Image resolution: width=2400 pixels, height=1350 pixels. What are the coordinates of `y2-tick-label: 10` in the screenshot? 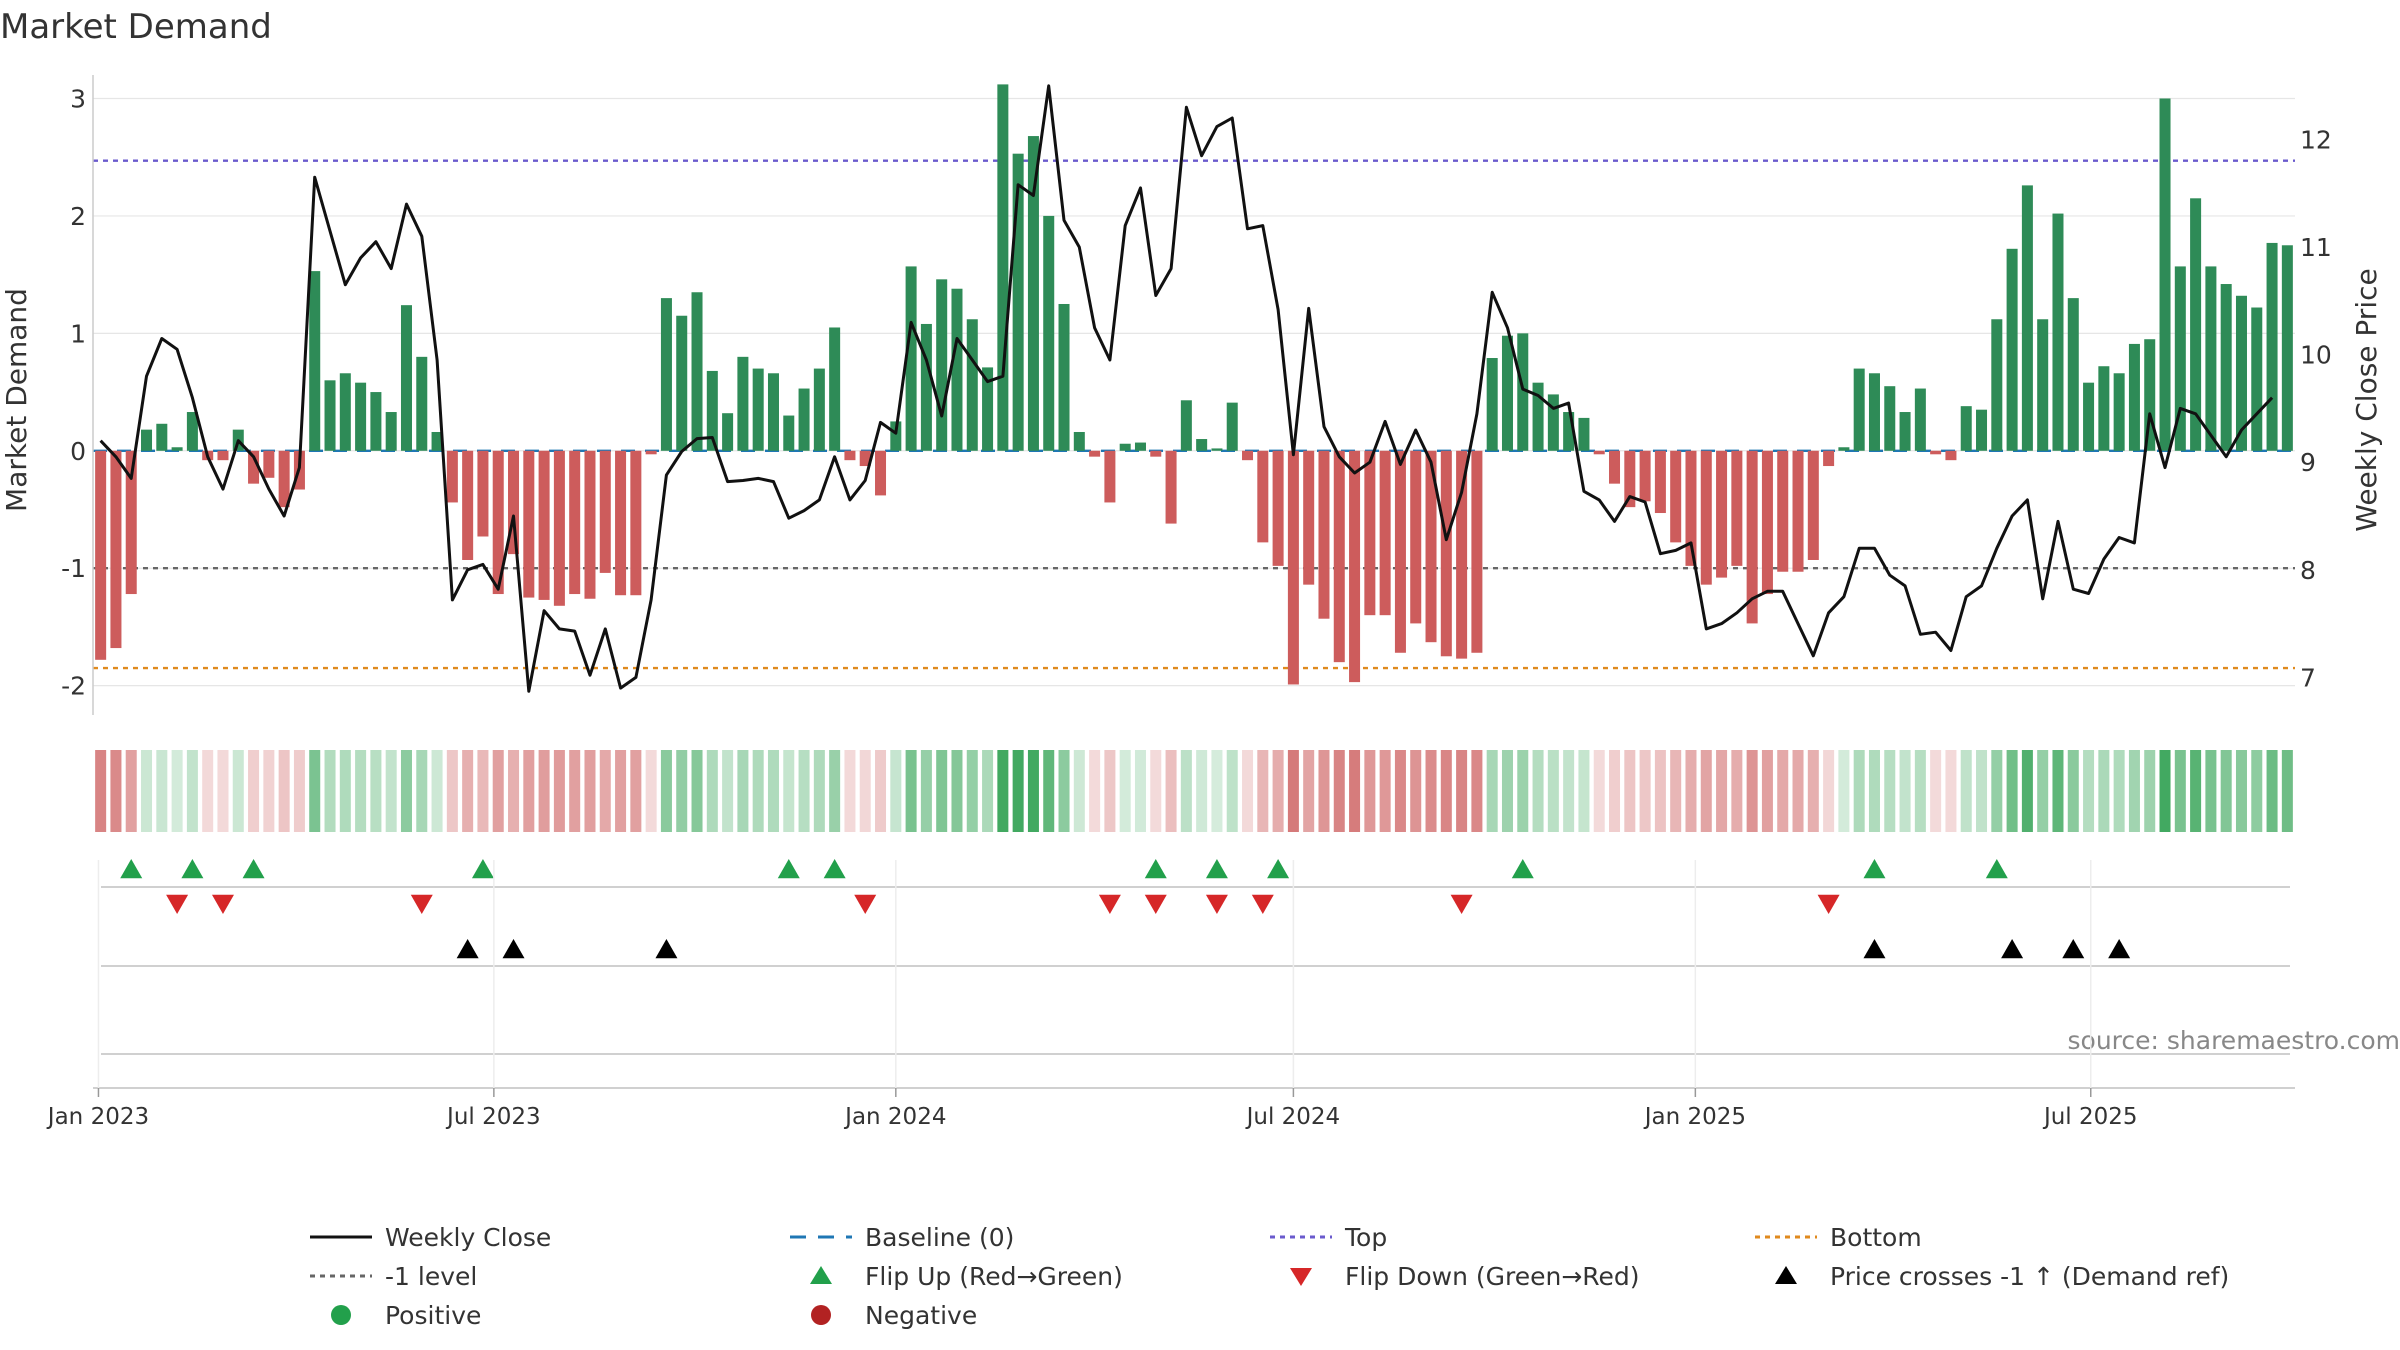 It's located at (2316, 355).